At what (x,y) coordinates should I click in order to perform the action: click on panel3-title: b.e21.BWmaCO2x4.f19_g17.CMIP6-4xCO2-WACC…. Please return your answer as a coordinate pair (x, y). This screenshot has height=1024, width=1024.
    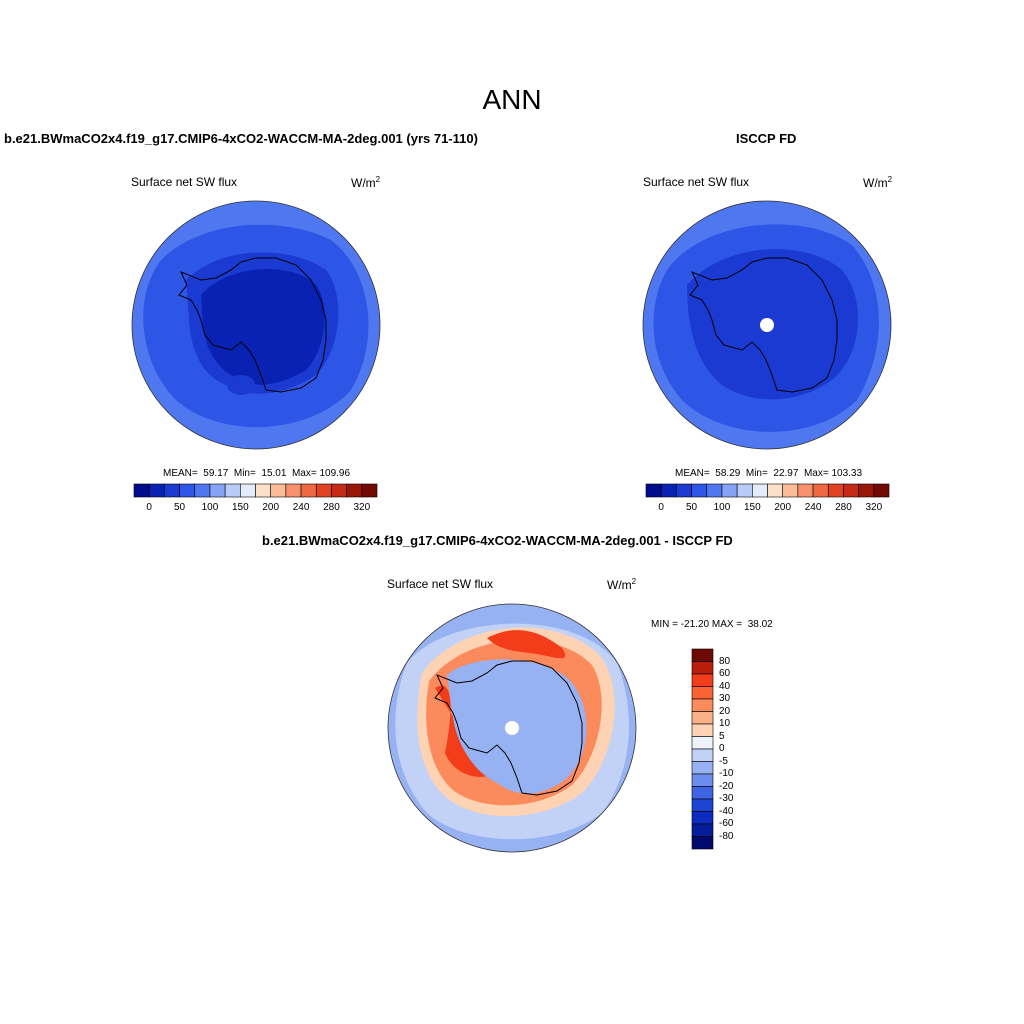
    Looking at the image, I should click on (497, 540).